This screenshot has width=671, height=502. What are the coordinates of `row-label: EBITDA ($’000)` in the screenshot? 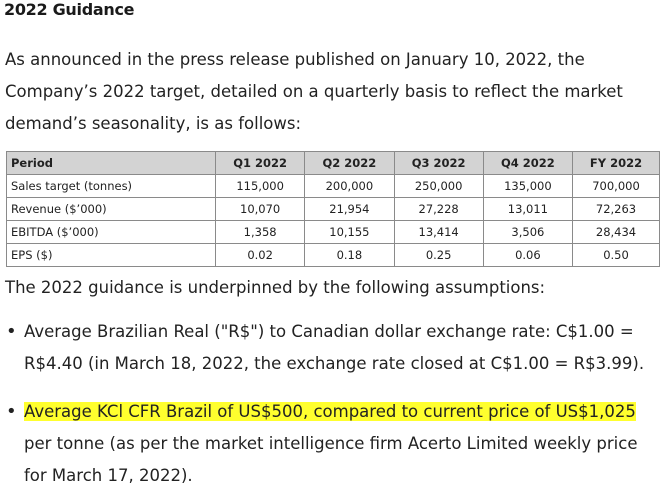 It's located at (111, 232).